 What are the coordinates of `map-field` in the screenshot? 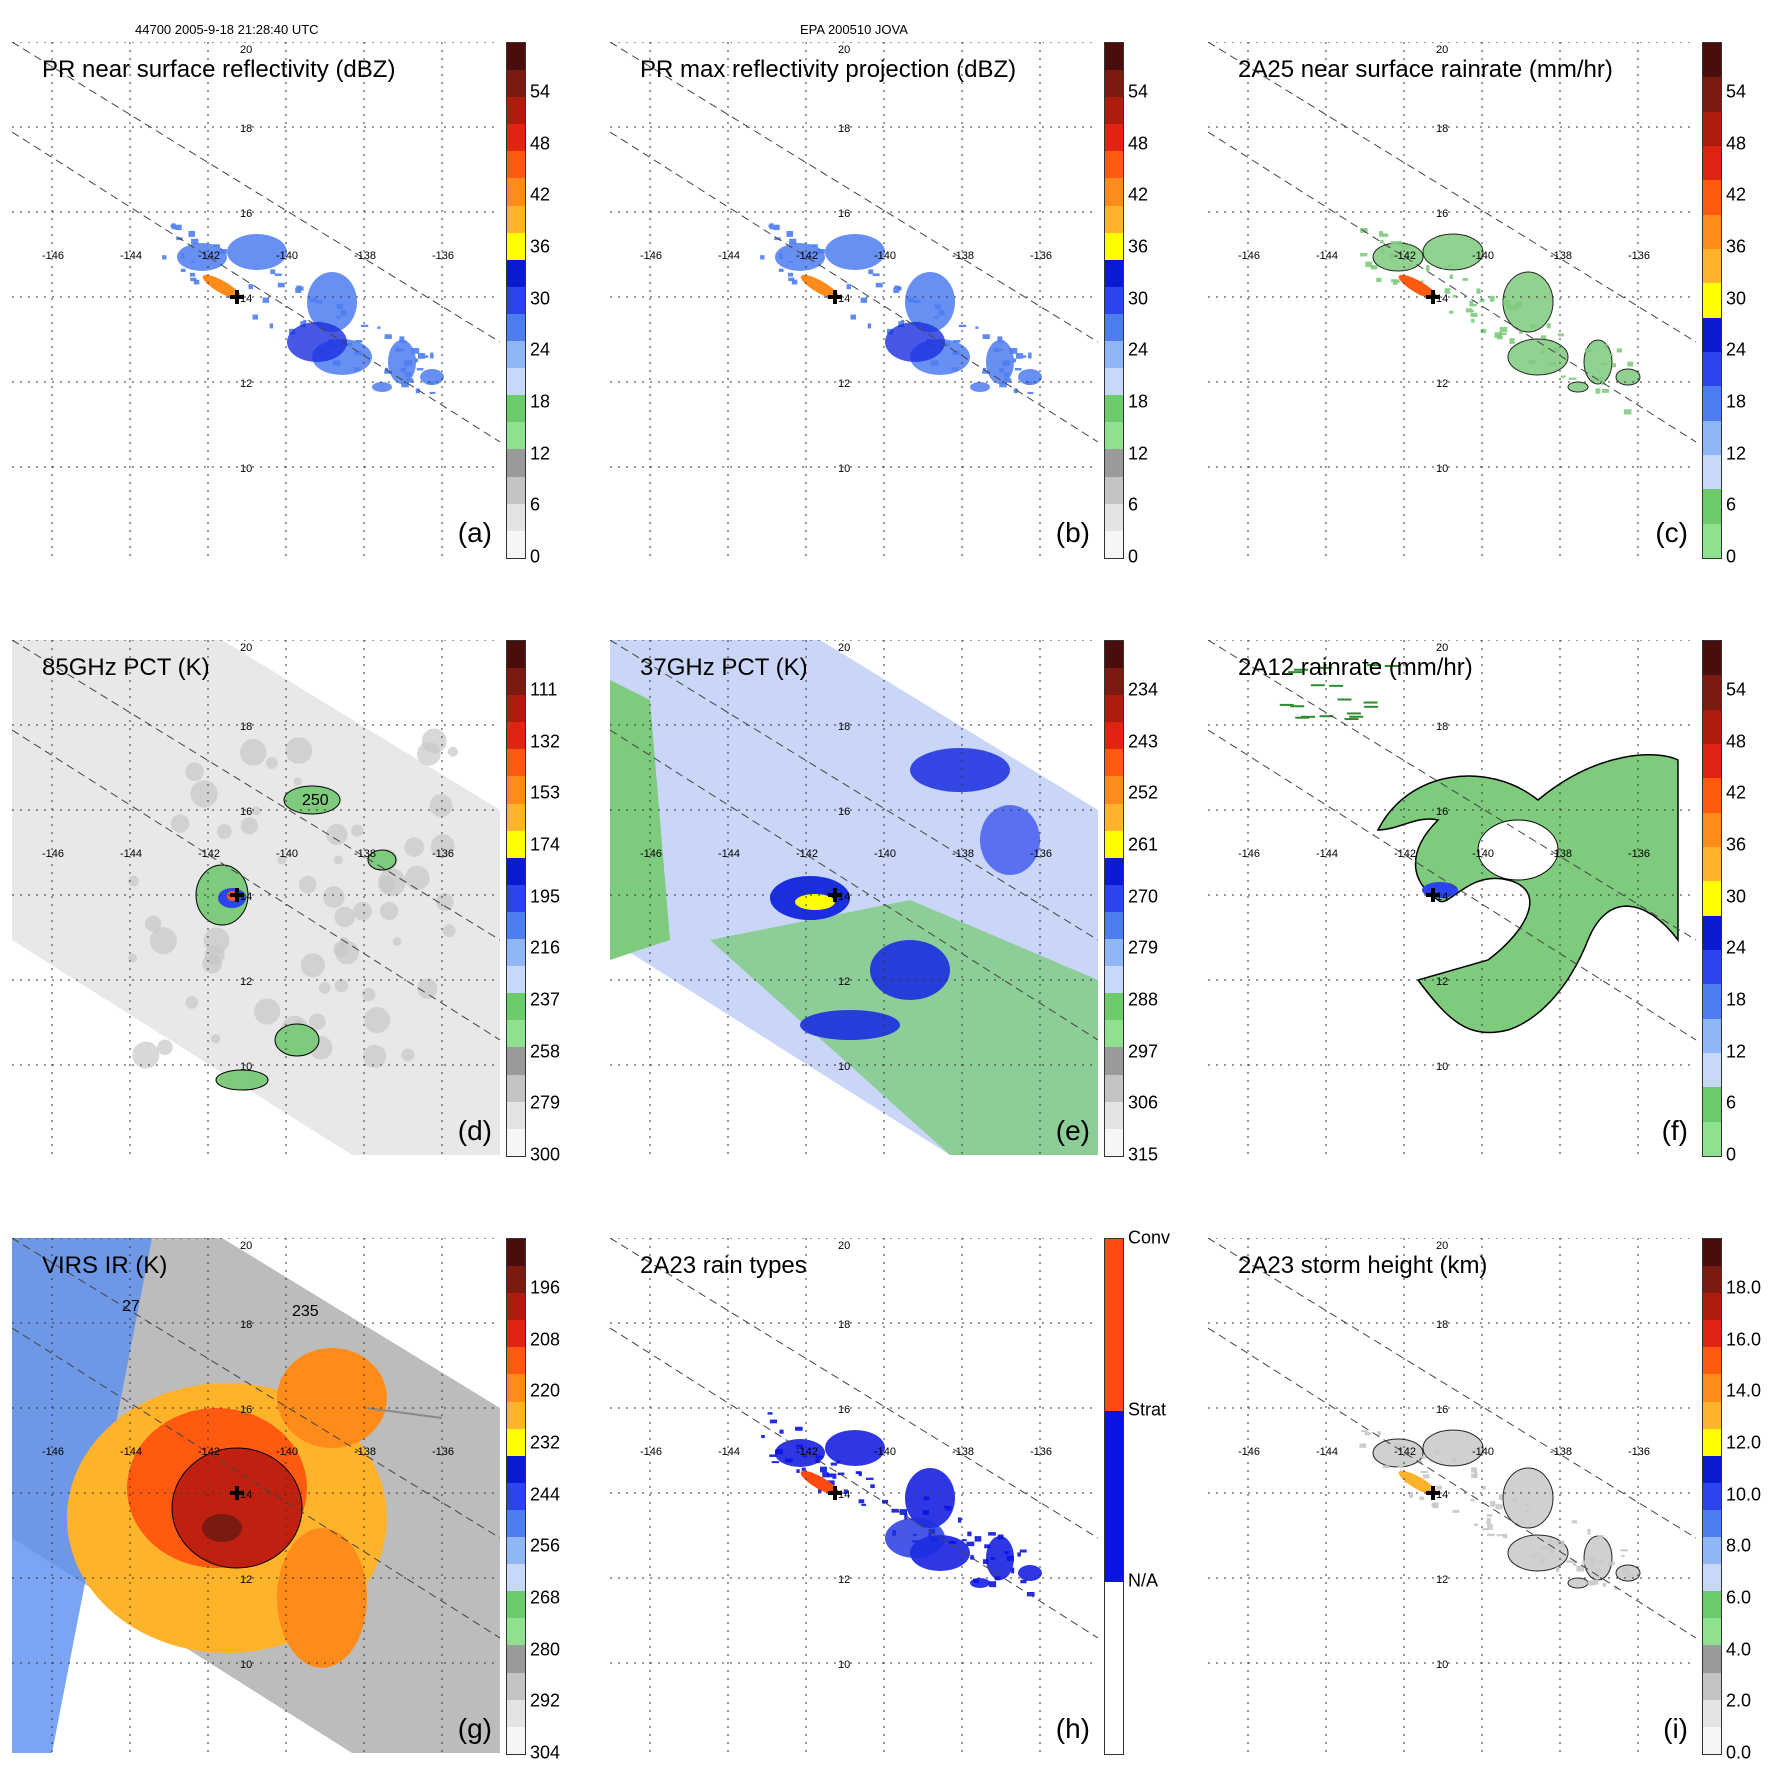 It's located at (1452, 1495).